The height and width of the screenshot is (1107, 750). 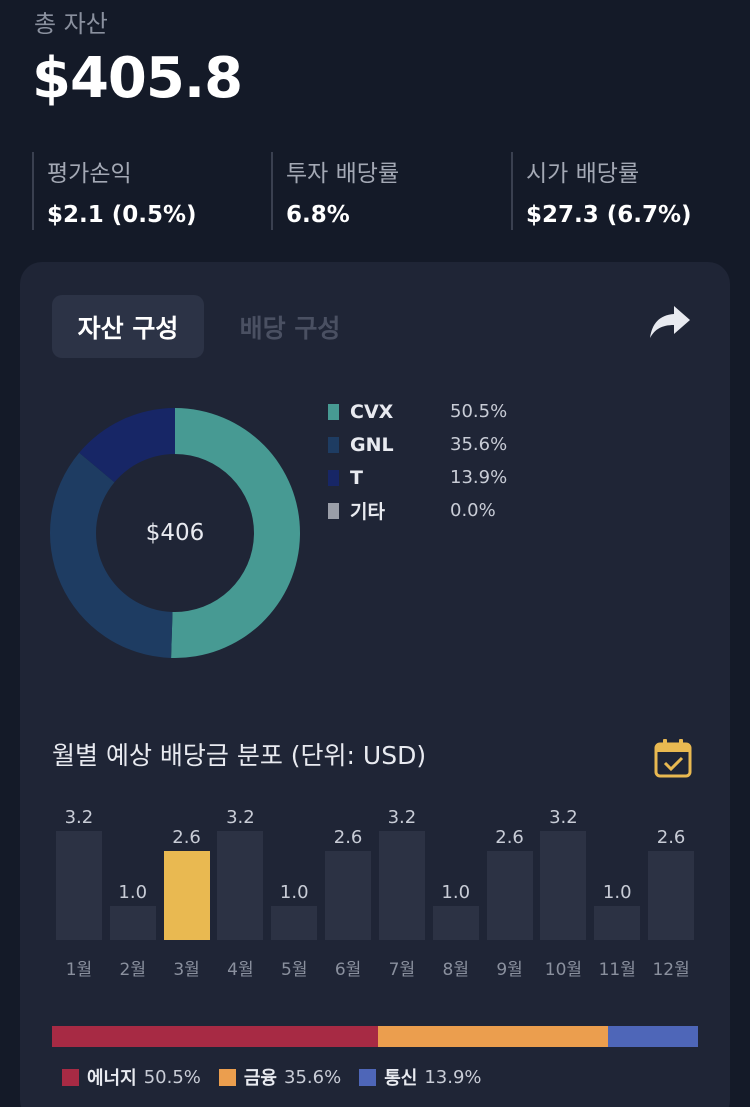 I want to click on legend-name: GNL, so click(x=372, y=444).